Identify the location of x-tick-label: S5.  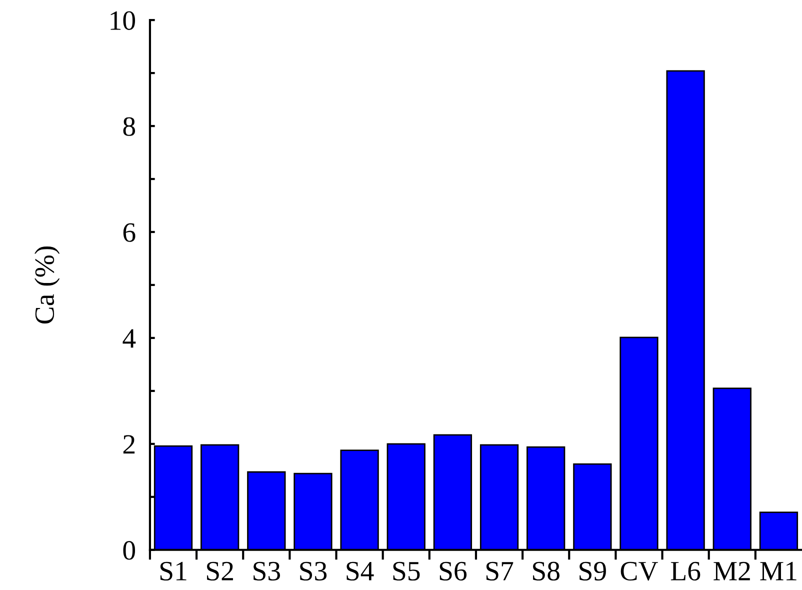
(406, 571).